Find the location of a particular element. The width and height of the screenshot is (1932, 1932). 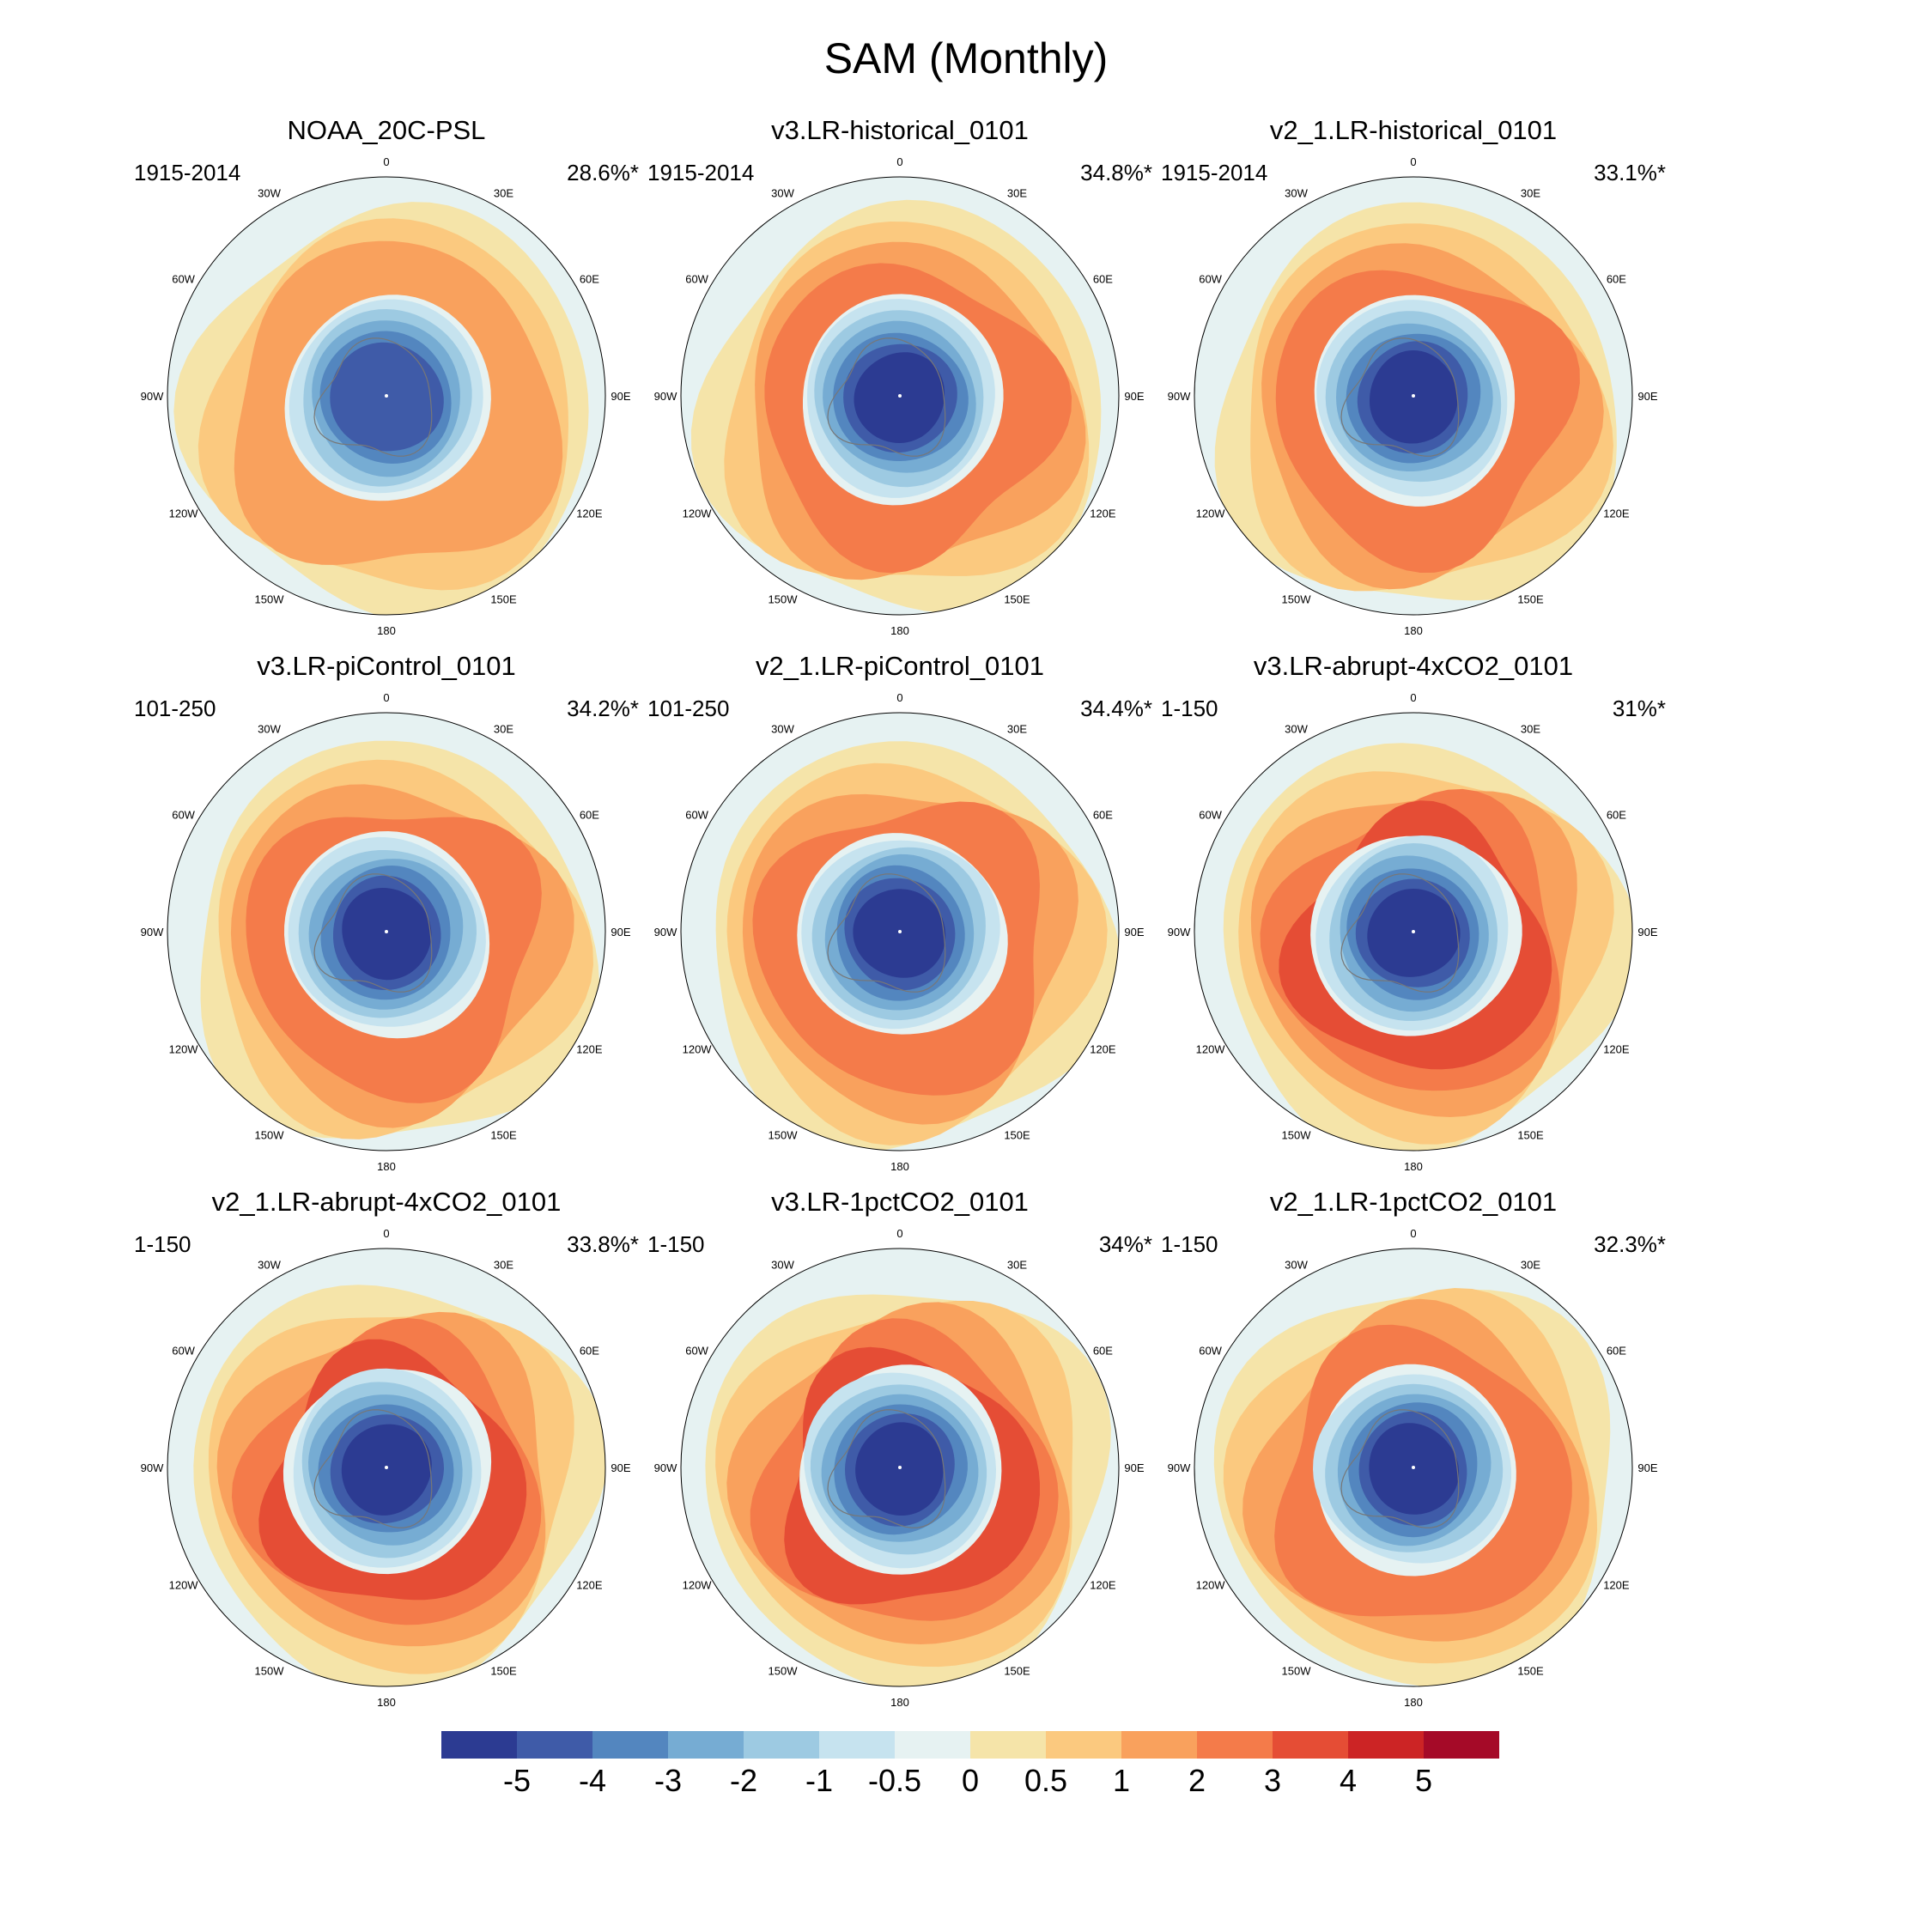

explained-variance-label: 28.6%* is located at coordinates (603, 172).